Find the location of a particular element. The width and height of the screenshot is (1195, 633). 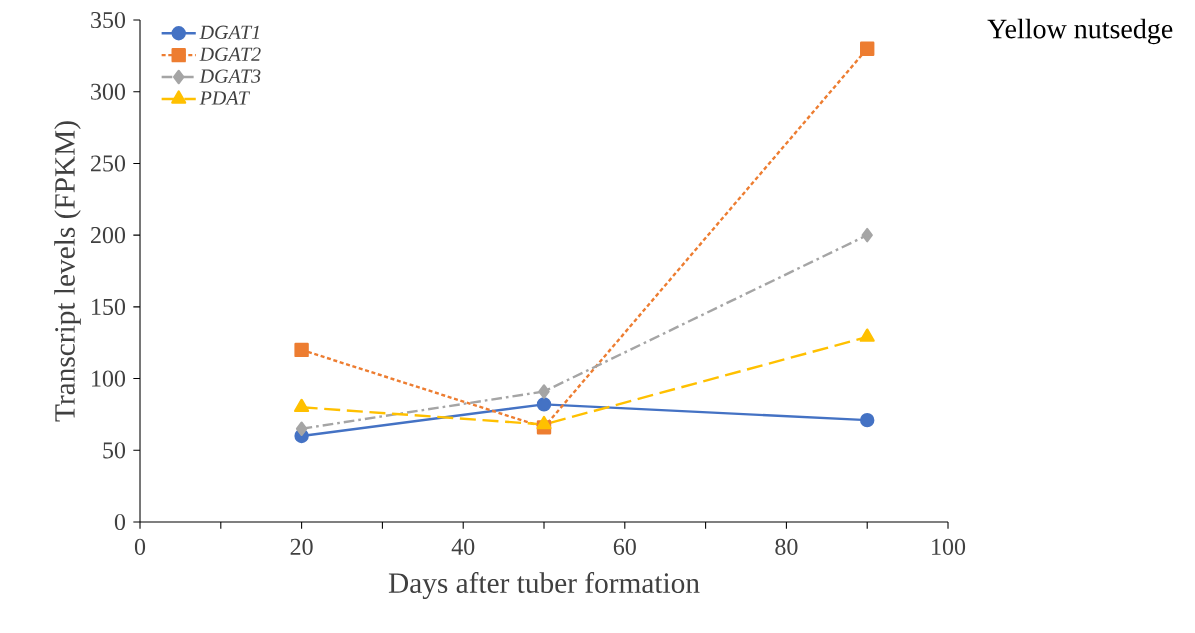

x-tick-label: 20 is located at coordinates (301, 546).